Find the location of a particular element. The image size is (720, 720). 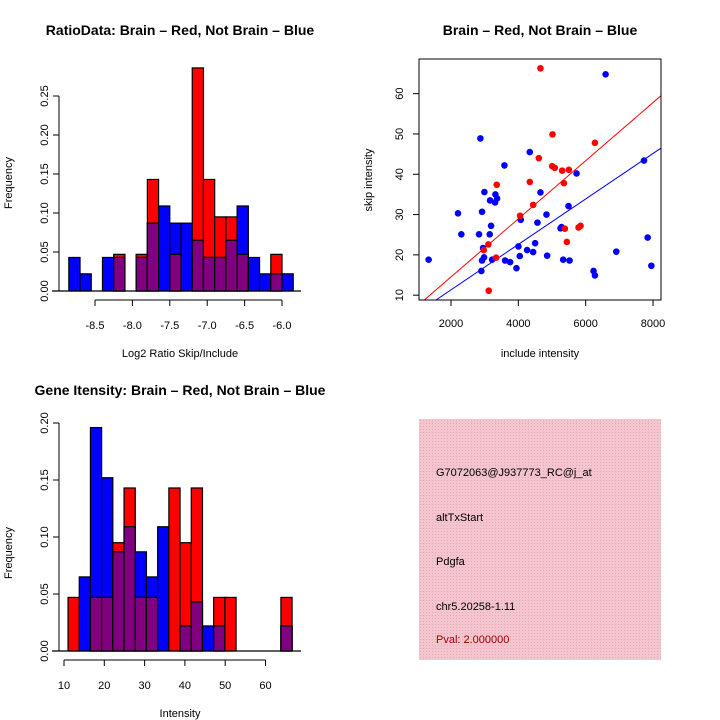

y-axis-label: skip intensity is located at coordinates (369, 179).